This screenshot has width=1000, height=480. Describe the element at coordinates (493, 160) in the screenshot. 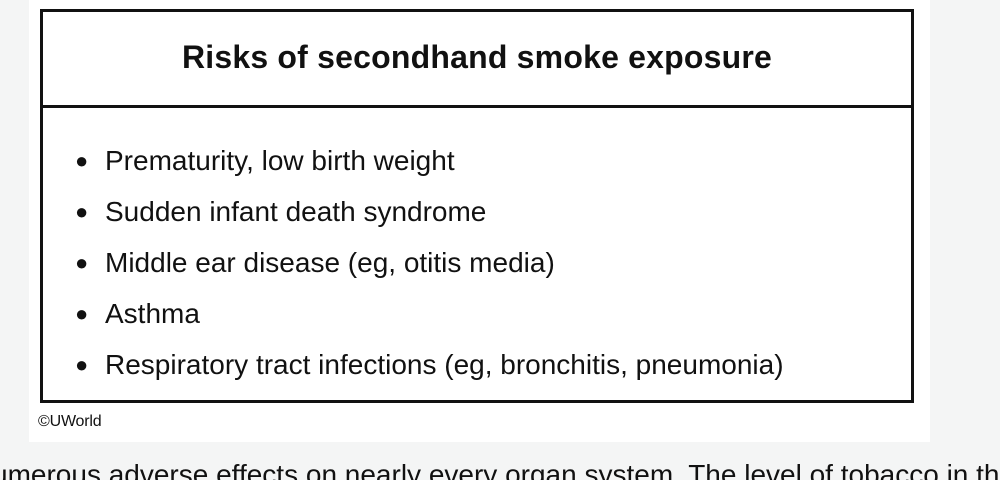

I see `risk-item-prematurity: ● Prematurity, low birth weight` at that location.